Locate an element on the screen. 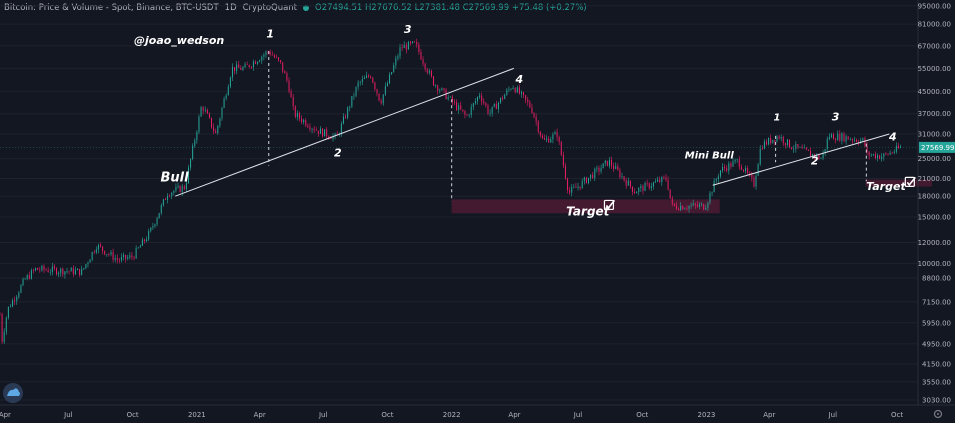 This screenshot has width=955, height=423. price-tick-label: 5950.00 is located at coordinates (936, 323).